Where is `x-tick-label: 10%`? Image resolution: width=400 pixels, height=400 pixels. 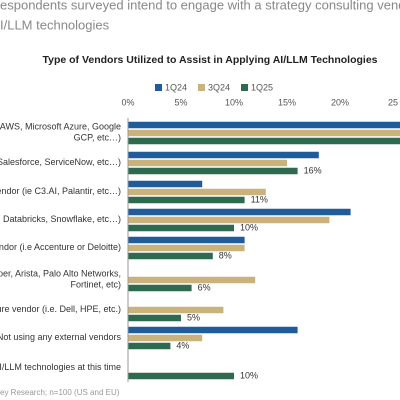 x-tick-label: 10% is located at coordinates (234, 102).